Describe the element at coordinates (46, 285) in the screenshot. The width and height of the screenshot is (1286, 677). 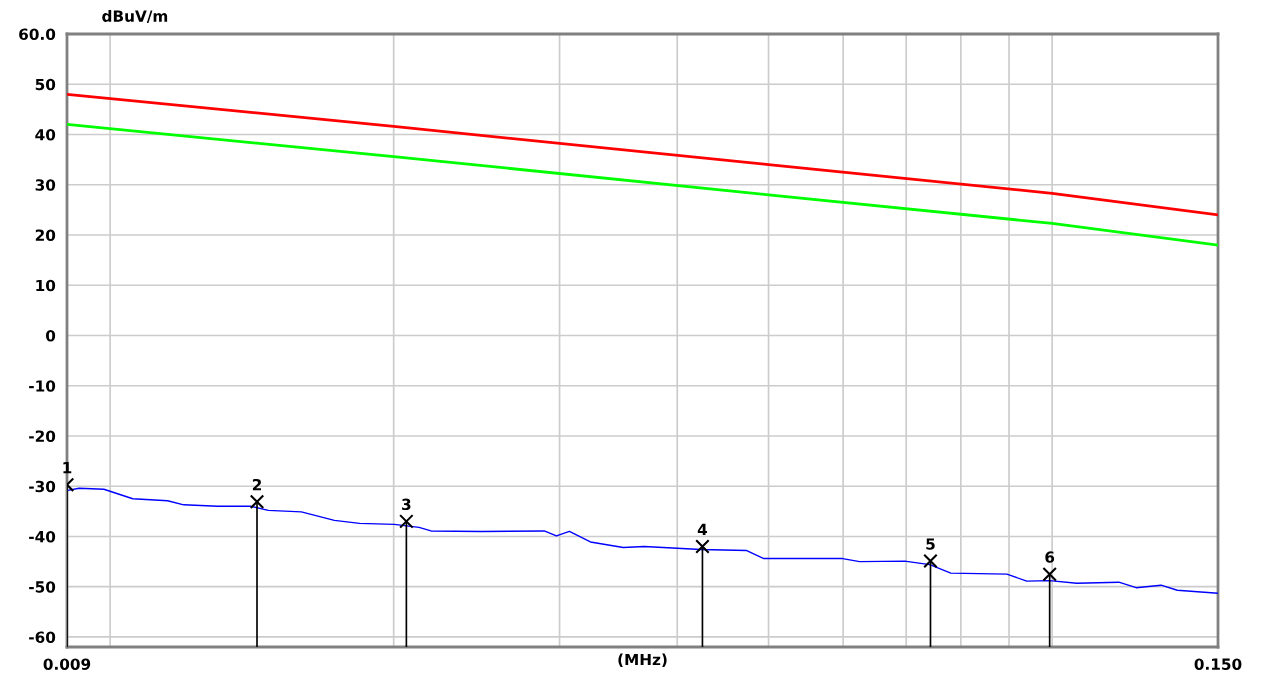
I see `y-tick-label: 10` at that location.